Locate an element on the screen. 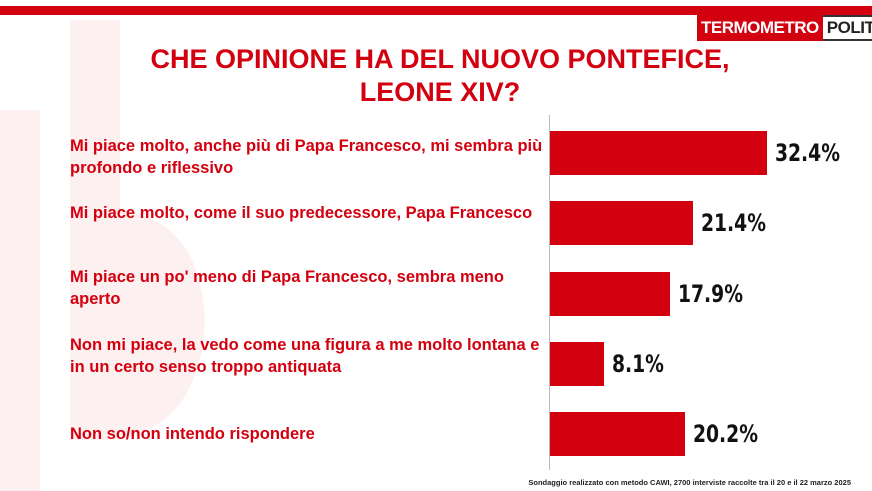 The height and width of the screenshot is (491, 872). logo-part-politico: POLITICO is located at coordinates (847, 28).